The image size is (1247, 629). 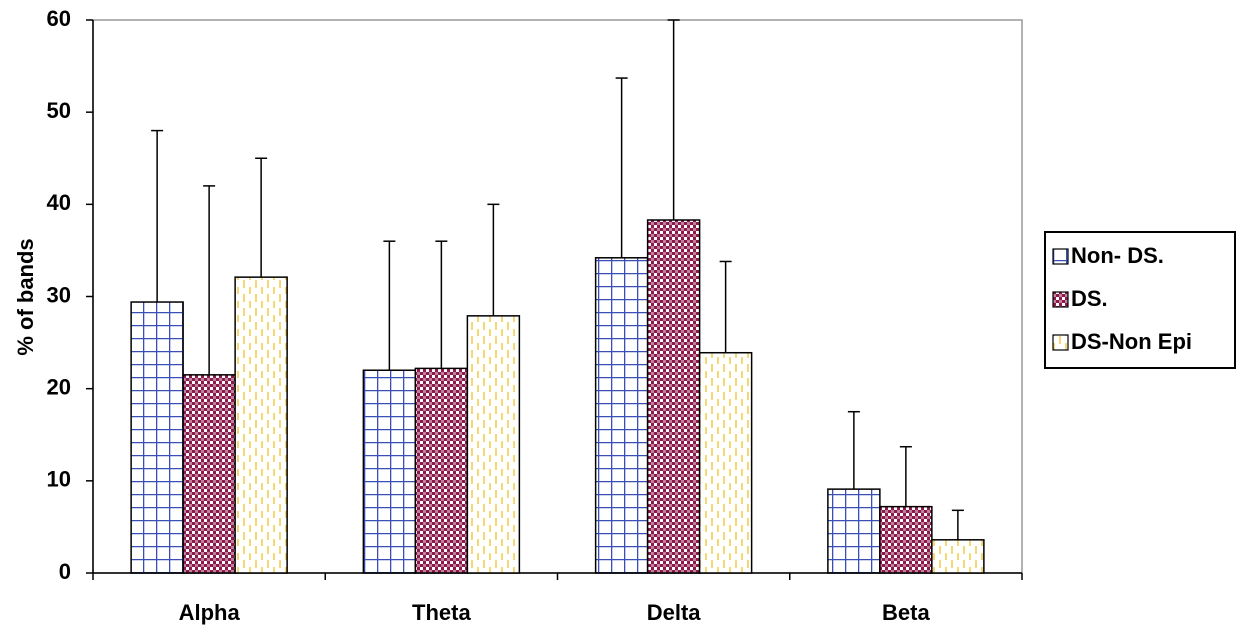 What do you see at coordinates (441, 612) in the screenshot?
I see `x-tick-label: Theta` at bounding box center [441, 612].